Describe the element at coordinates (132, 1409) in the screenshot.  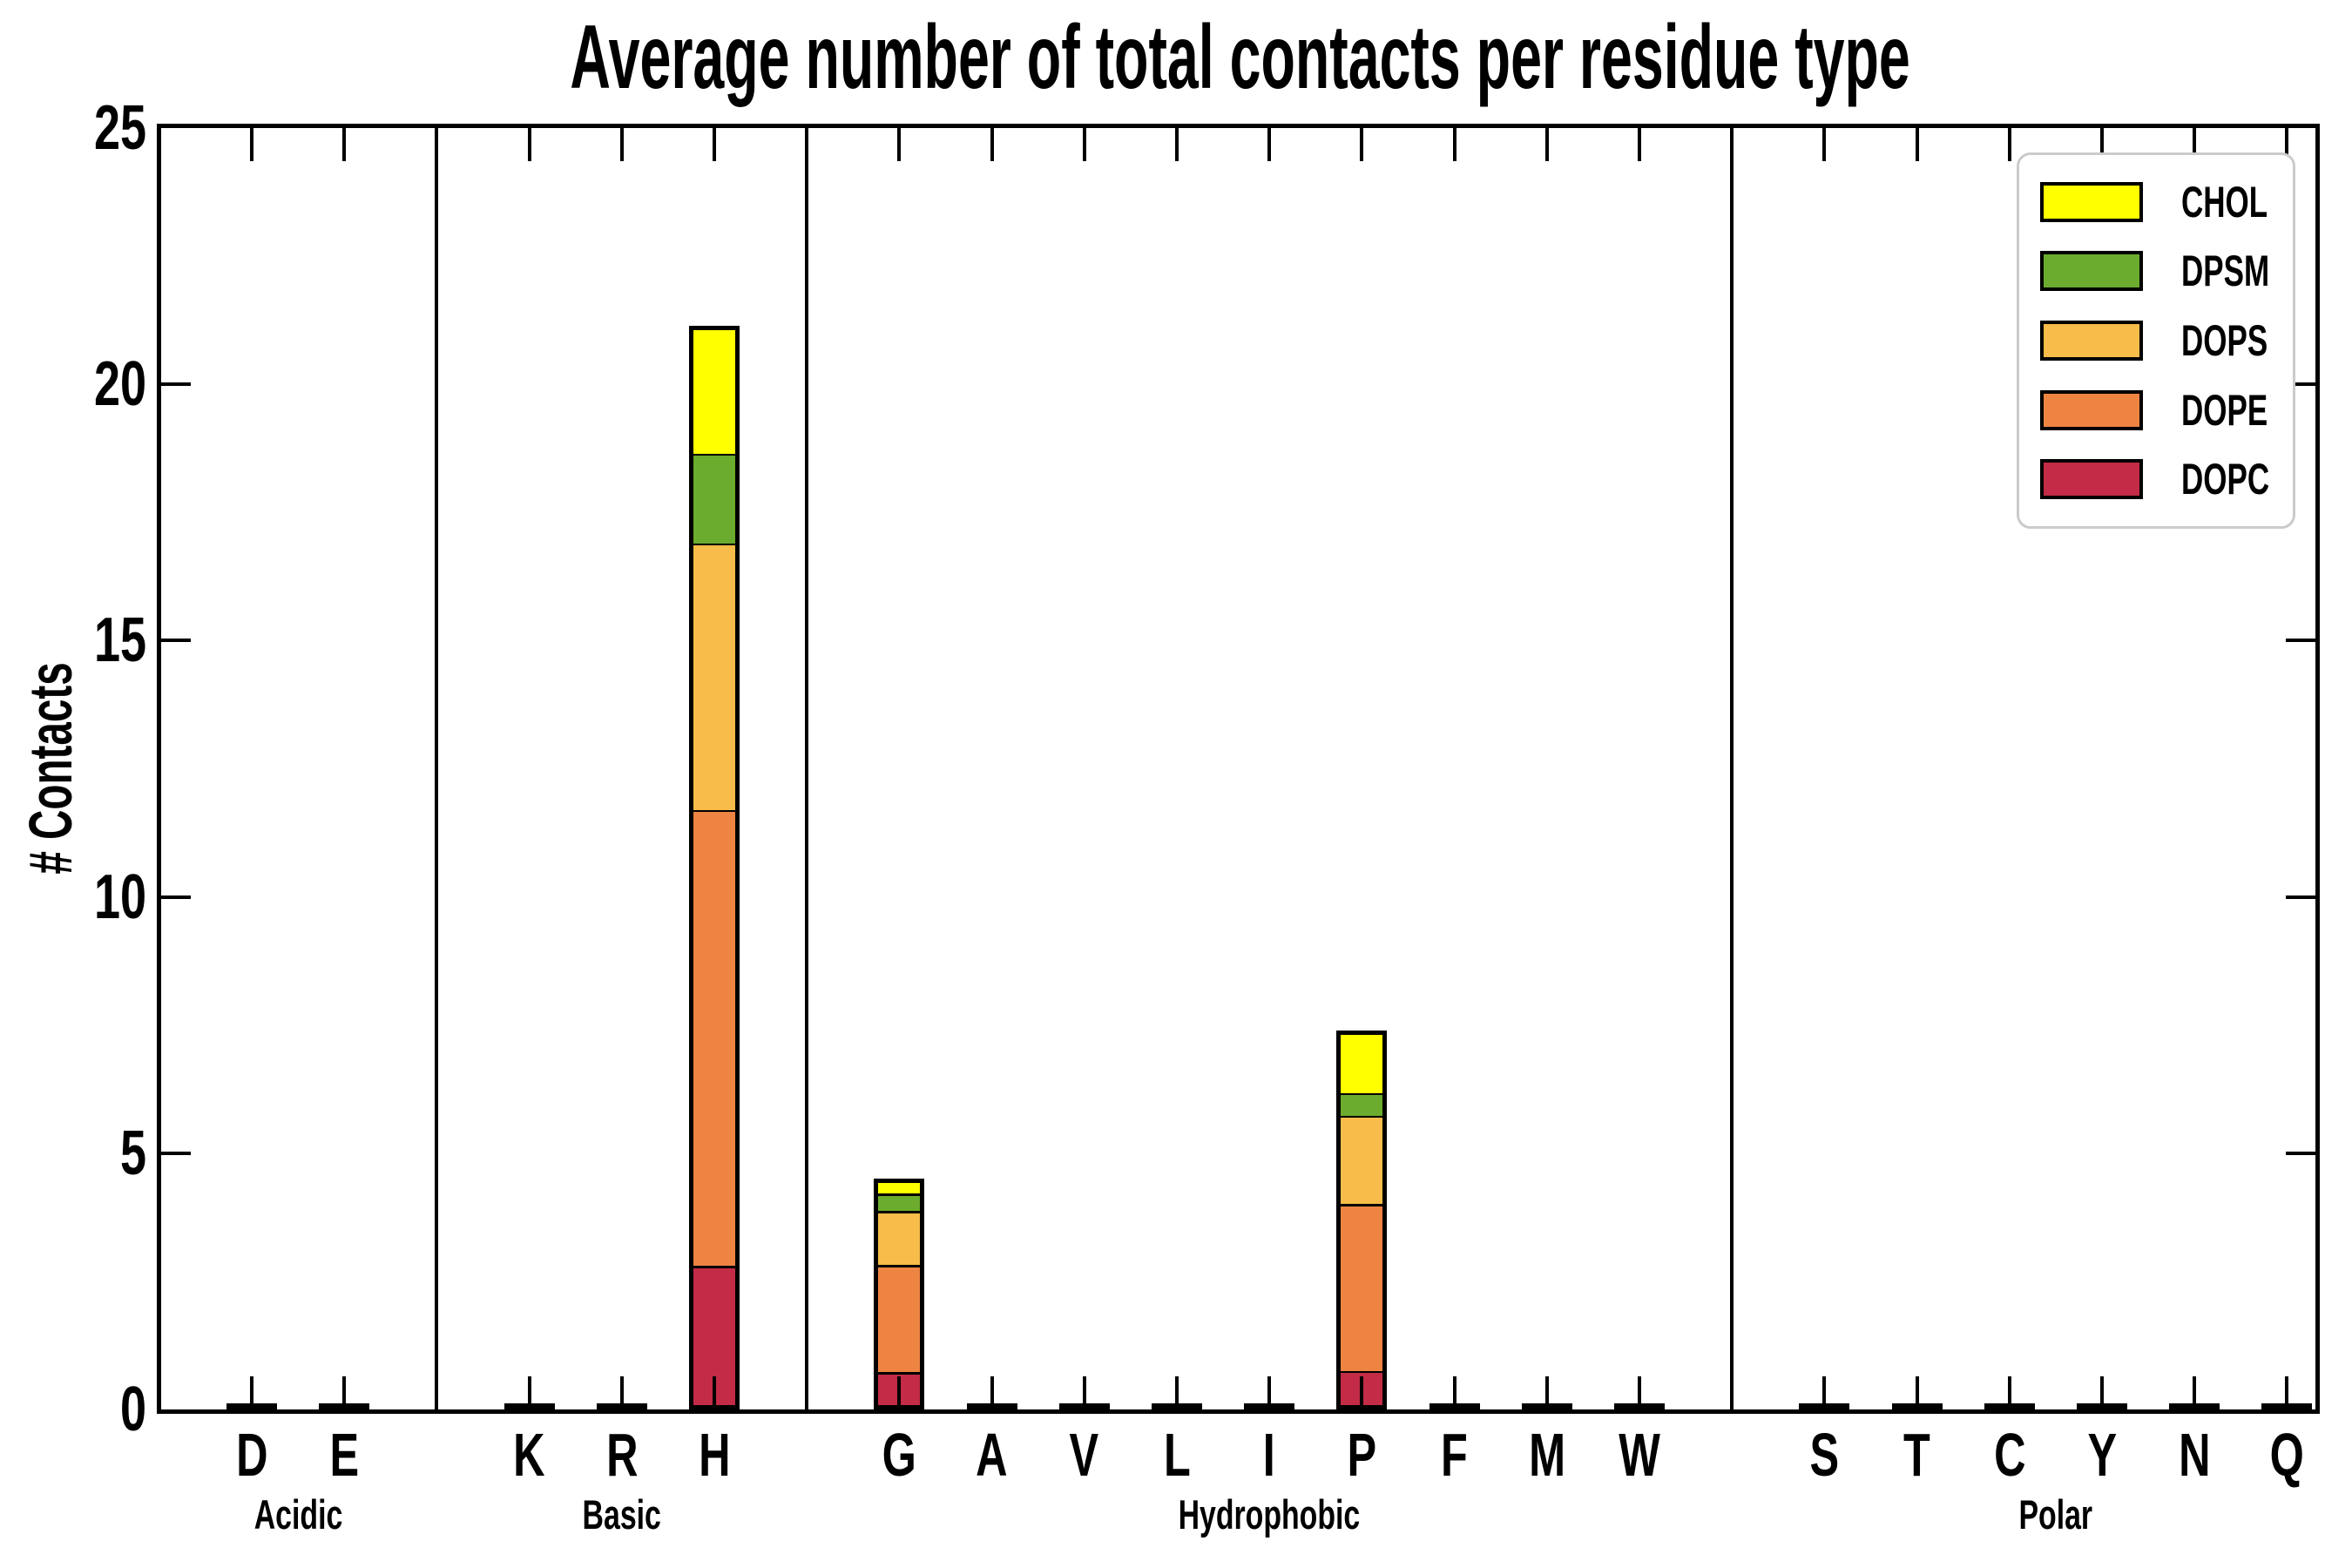
I see `y-tick-label-text: 0` at that location.